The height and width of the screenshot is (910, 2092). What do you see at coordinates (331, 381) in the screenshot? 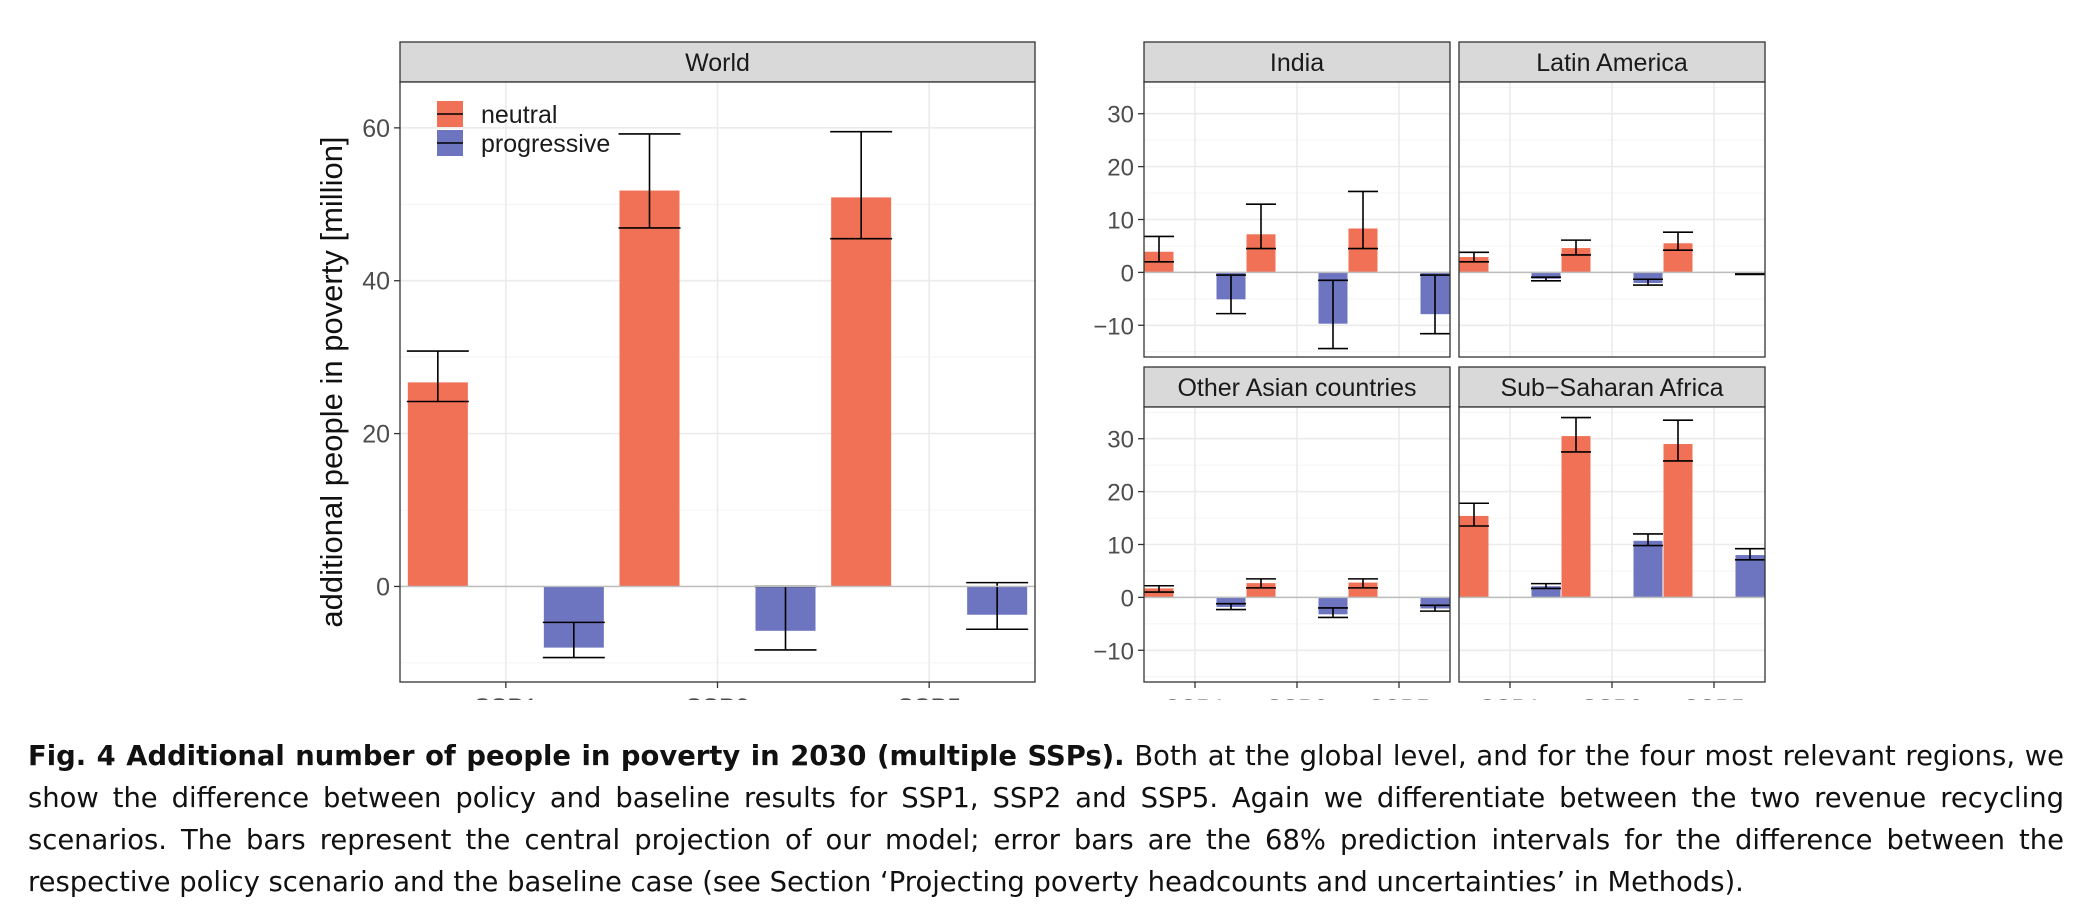
I see `y-axis-label: additional people in poverty [million]` at bounding box center [331, 381].